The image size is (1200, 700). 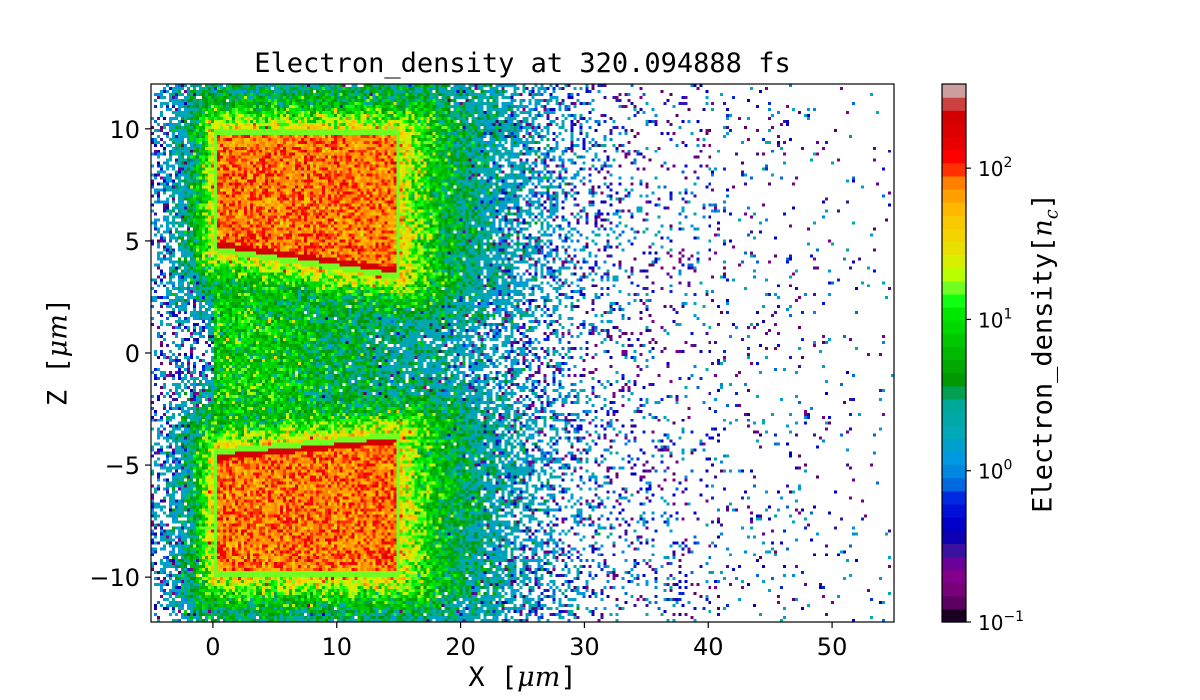 I want to click on x-axis-label: X [μm], so click(x=522, y=677).